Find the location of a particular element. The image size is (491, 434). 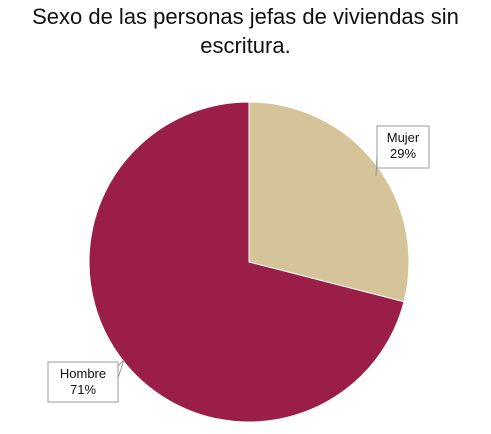

slice-label-hombre: Hombre is located at coordinates (83, 373).